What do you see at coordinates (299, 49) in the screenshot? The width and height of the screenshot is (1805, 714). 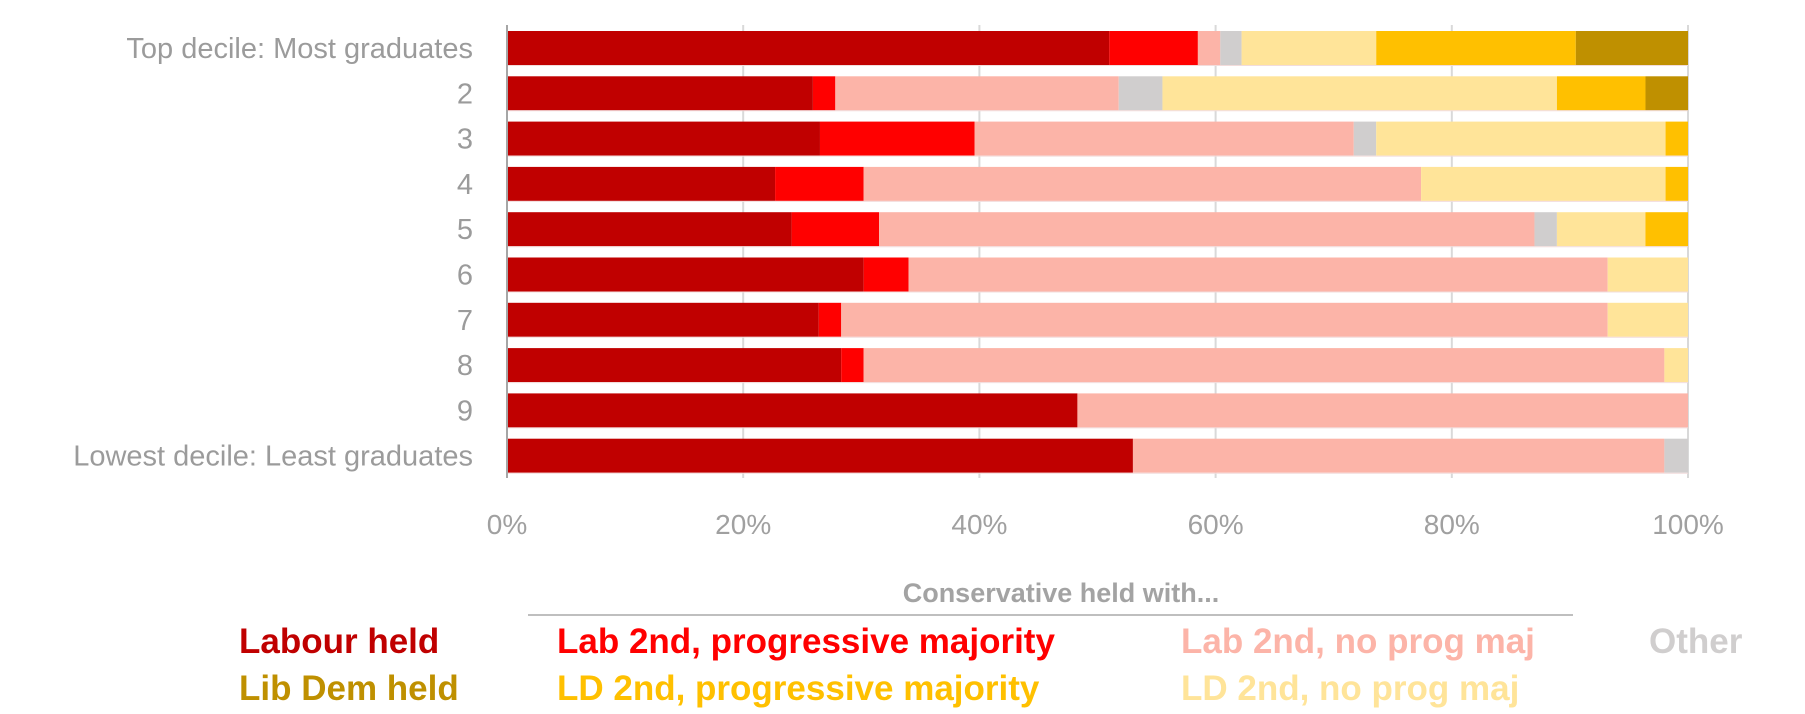 I see `category-label: Top decile: Most graduates` at bounding box center [299, 49].